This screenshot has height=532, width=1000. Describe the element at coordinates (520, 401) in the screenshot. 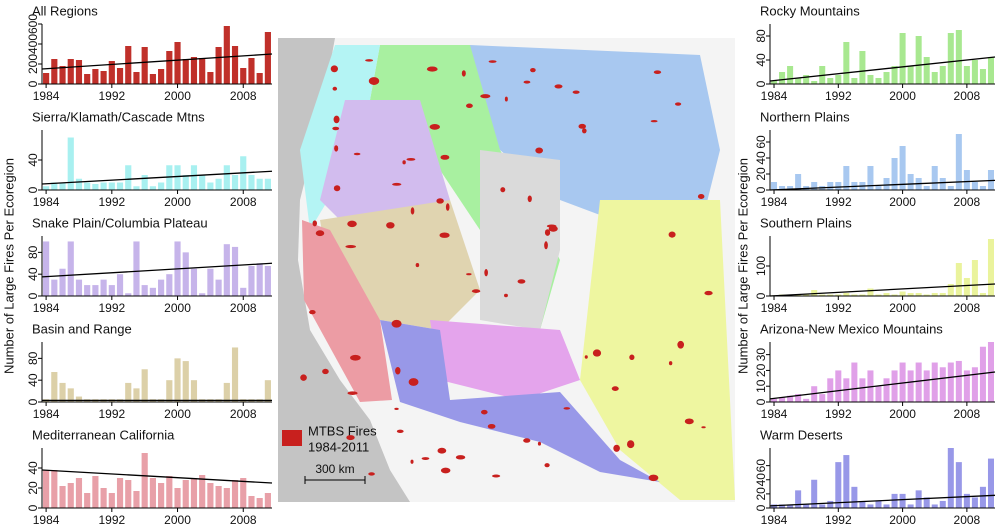

I see `region-warm-deserts` at that location.